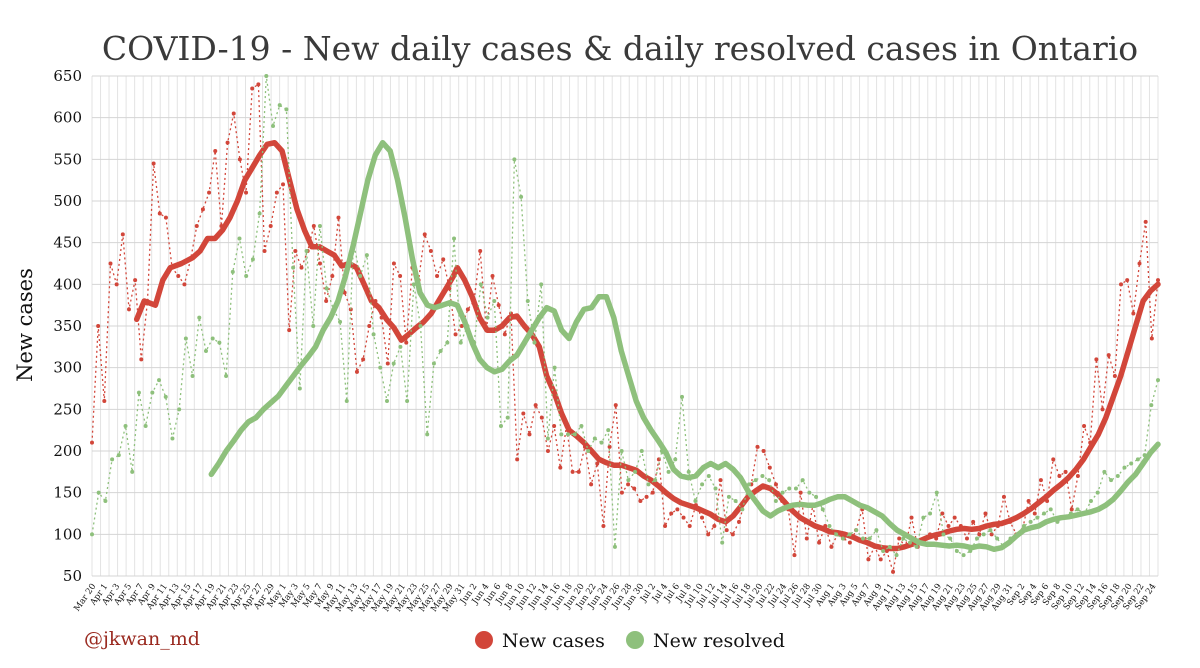  I want to click on credit-handle: @jkwan_md, so click(142, 639).